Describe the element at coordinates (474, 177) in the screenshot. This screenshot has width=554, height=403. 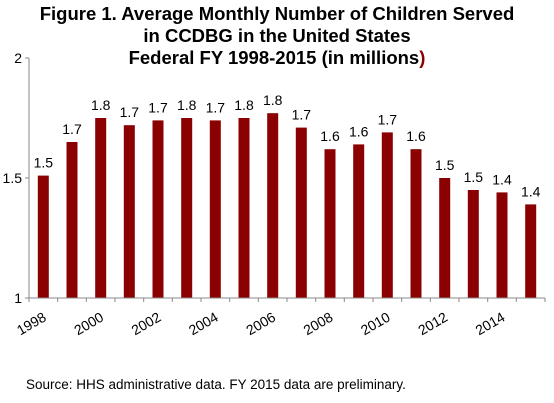
I see `data-label-2013: 1.5` at that location.